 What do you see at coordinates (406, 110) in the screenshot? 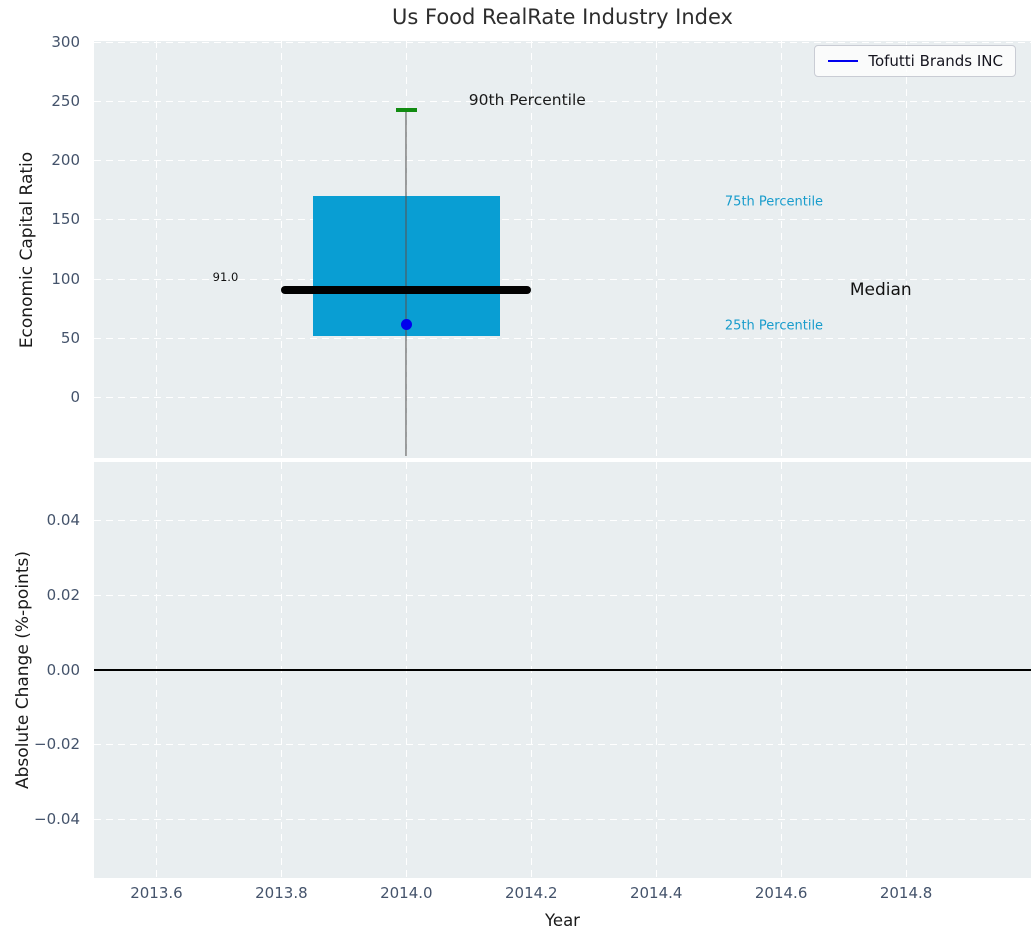
I see `boxplot-90th-percentile-cap` at bounding box center [406, 110].